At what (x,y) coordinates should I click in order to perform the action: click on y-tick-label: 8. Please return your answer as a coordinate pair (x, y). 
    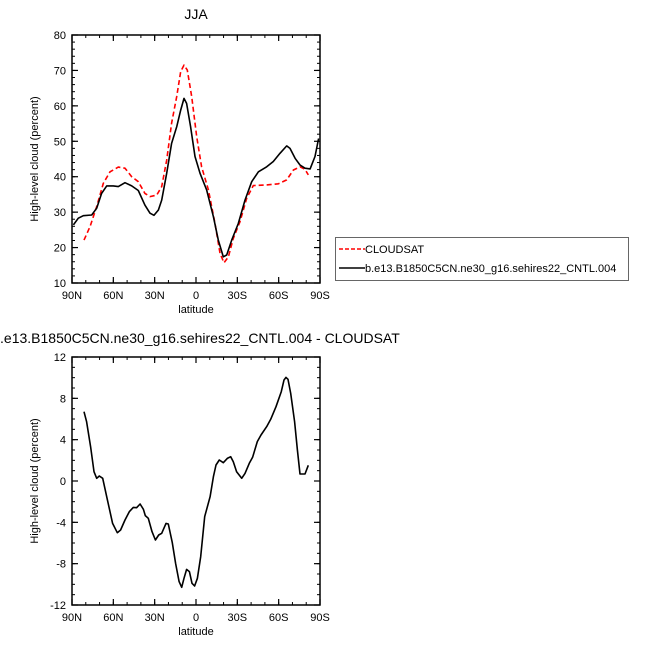
    Looking at the image, I should click on (63, 399).